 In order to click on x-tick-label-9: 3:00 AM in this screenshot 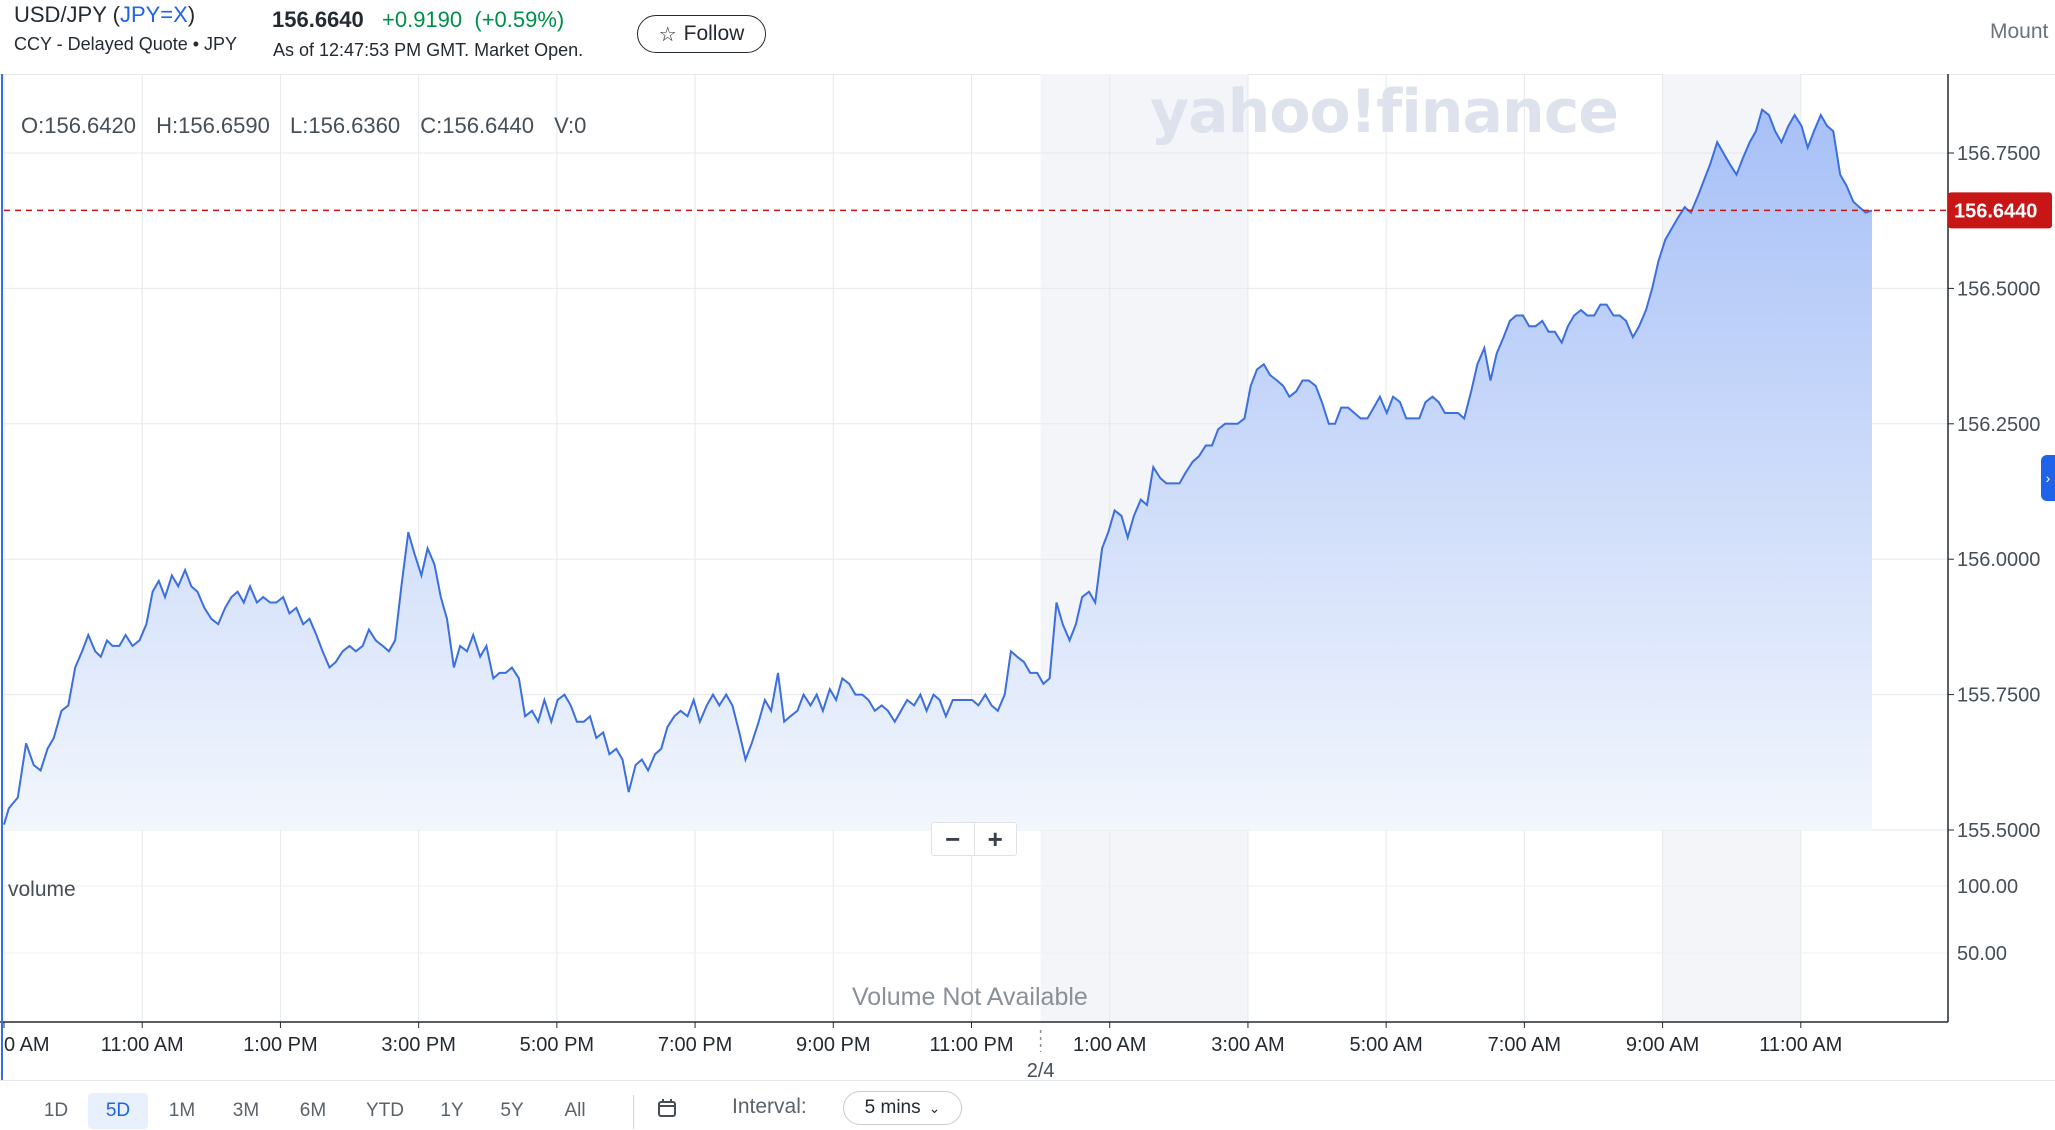, I will do `click(1247, 1045)`.